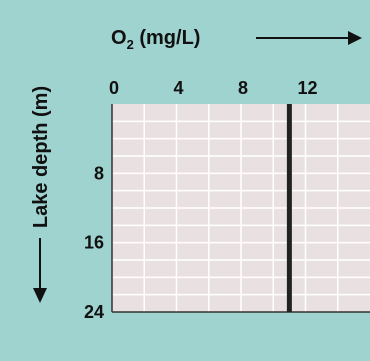 The image size is (370, 361). I want to click on y-axis-arrow, so click(40, 270).